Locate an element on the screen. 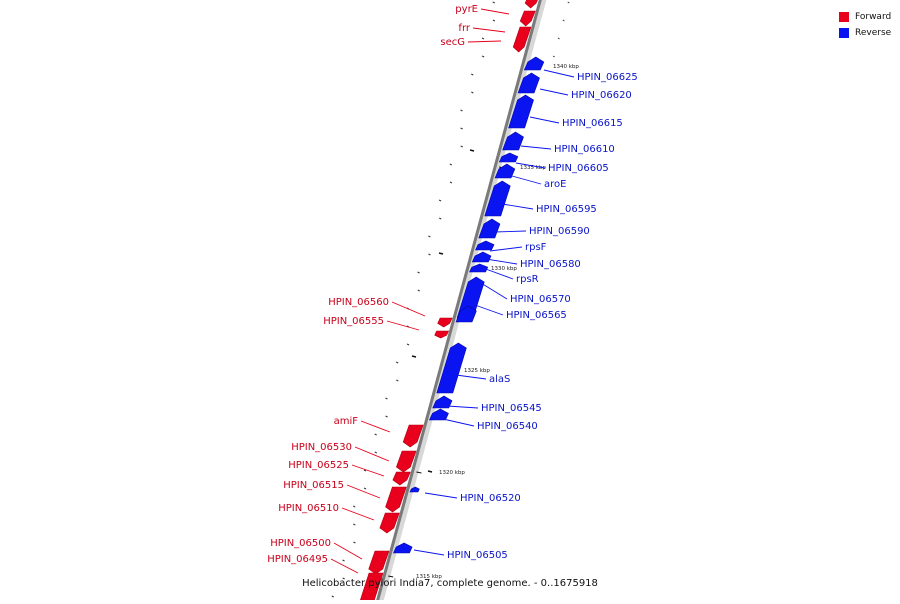 The image size is (900, 604). gene-secG-leader is located at coordinates (484, 41).